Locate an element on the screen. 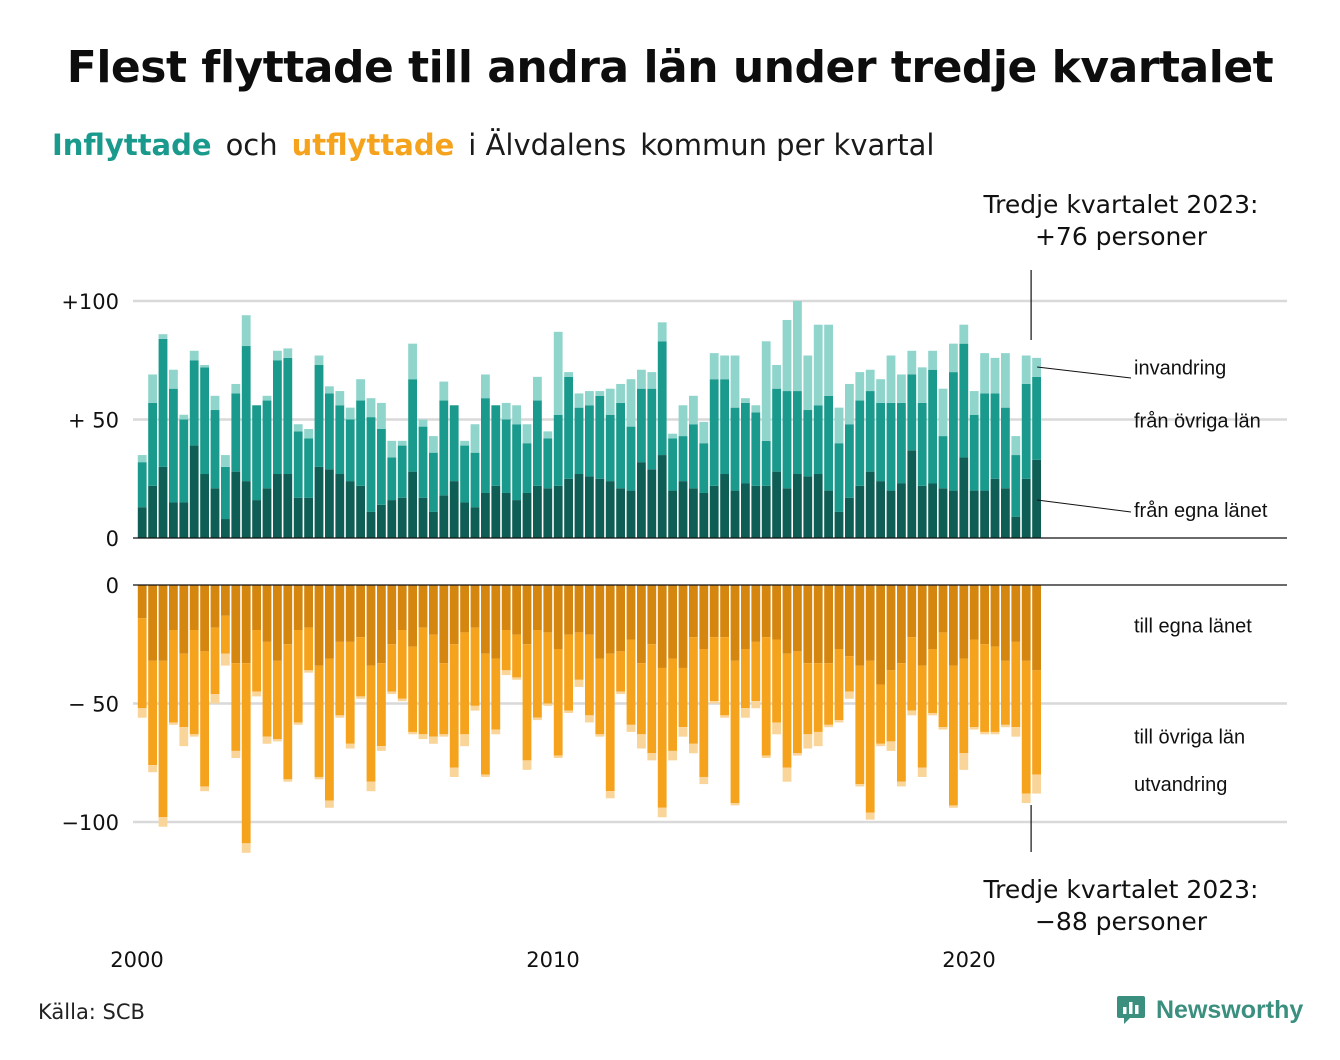 The width and height of the screenshot is (1340, 1060). annotation-top-line1: Tredje kvartalet 2023: is located at coordinates (1121, 204).